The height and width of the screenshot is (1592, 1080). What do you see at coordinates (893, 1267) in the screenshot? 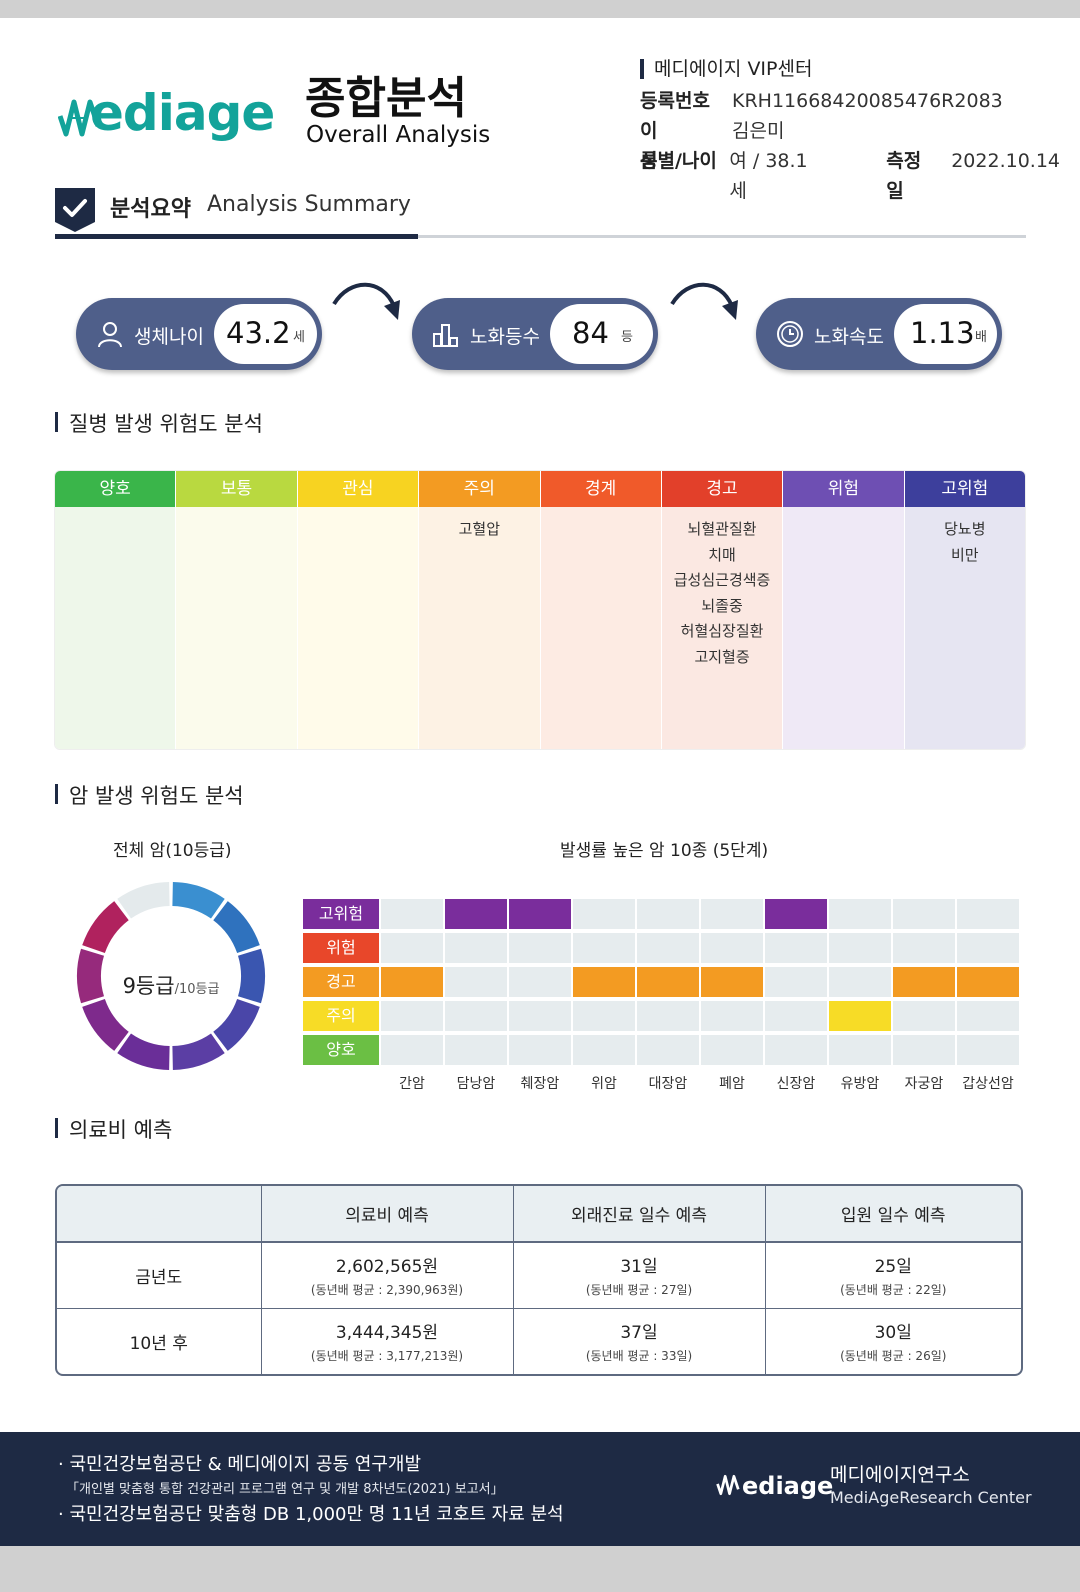
I see `inpatient-value: 25일` at bounding box center [893, 1267].